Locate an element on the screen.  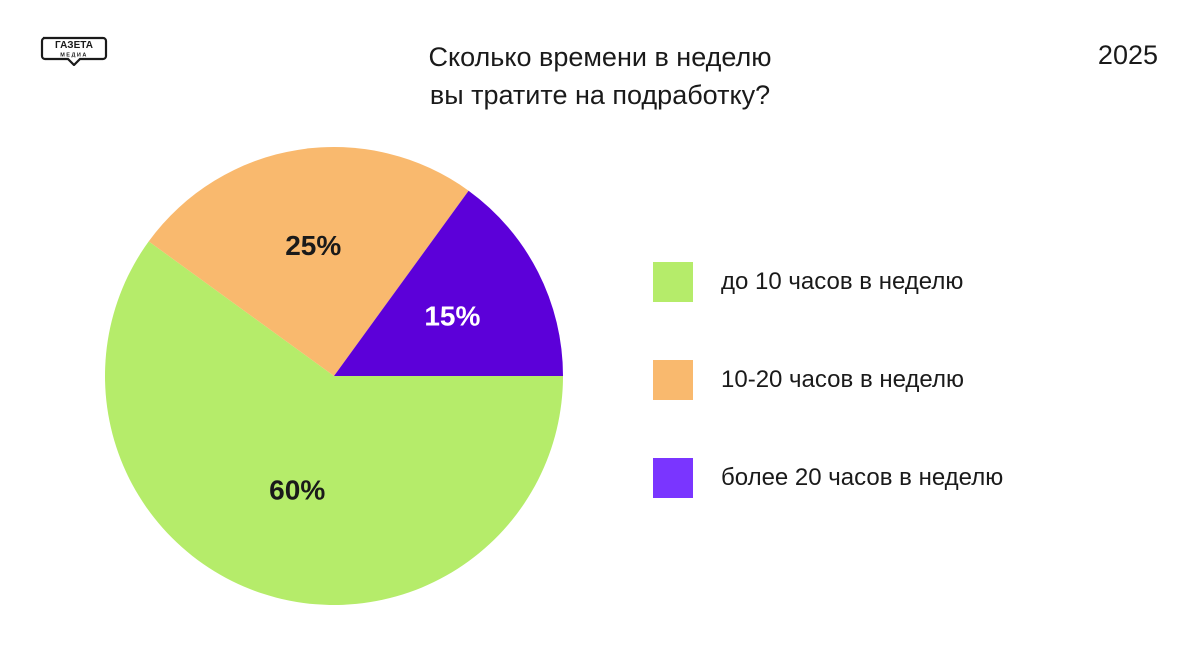
chart-title-line-2: вы тратите на подработку? is located at coordinates (600, 95).